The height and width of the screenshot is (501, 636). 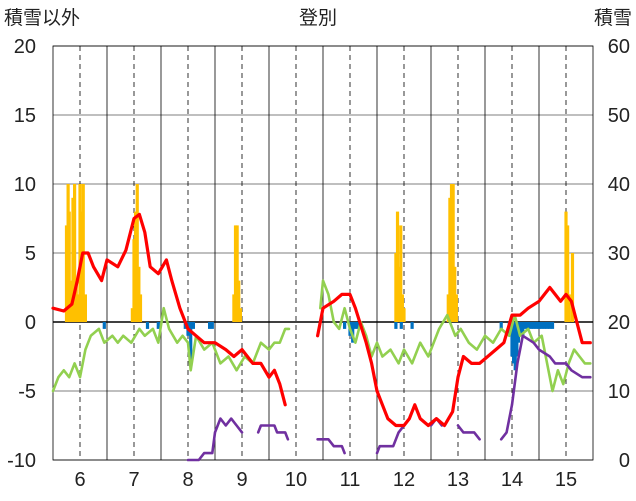 I want to click on x-tick-label: 11, so click(x=350, y=480).